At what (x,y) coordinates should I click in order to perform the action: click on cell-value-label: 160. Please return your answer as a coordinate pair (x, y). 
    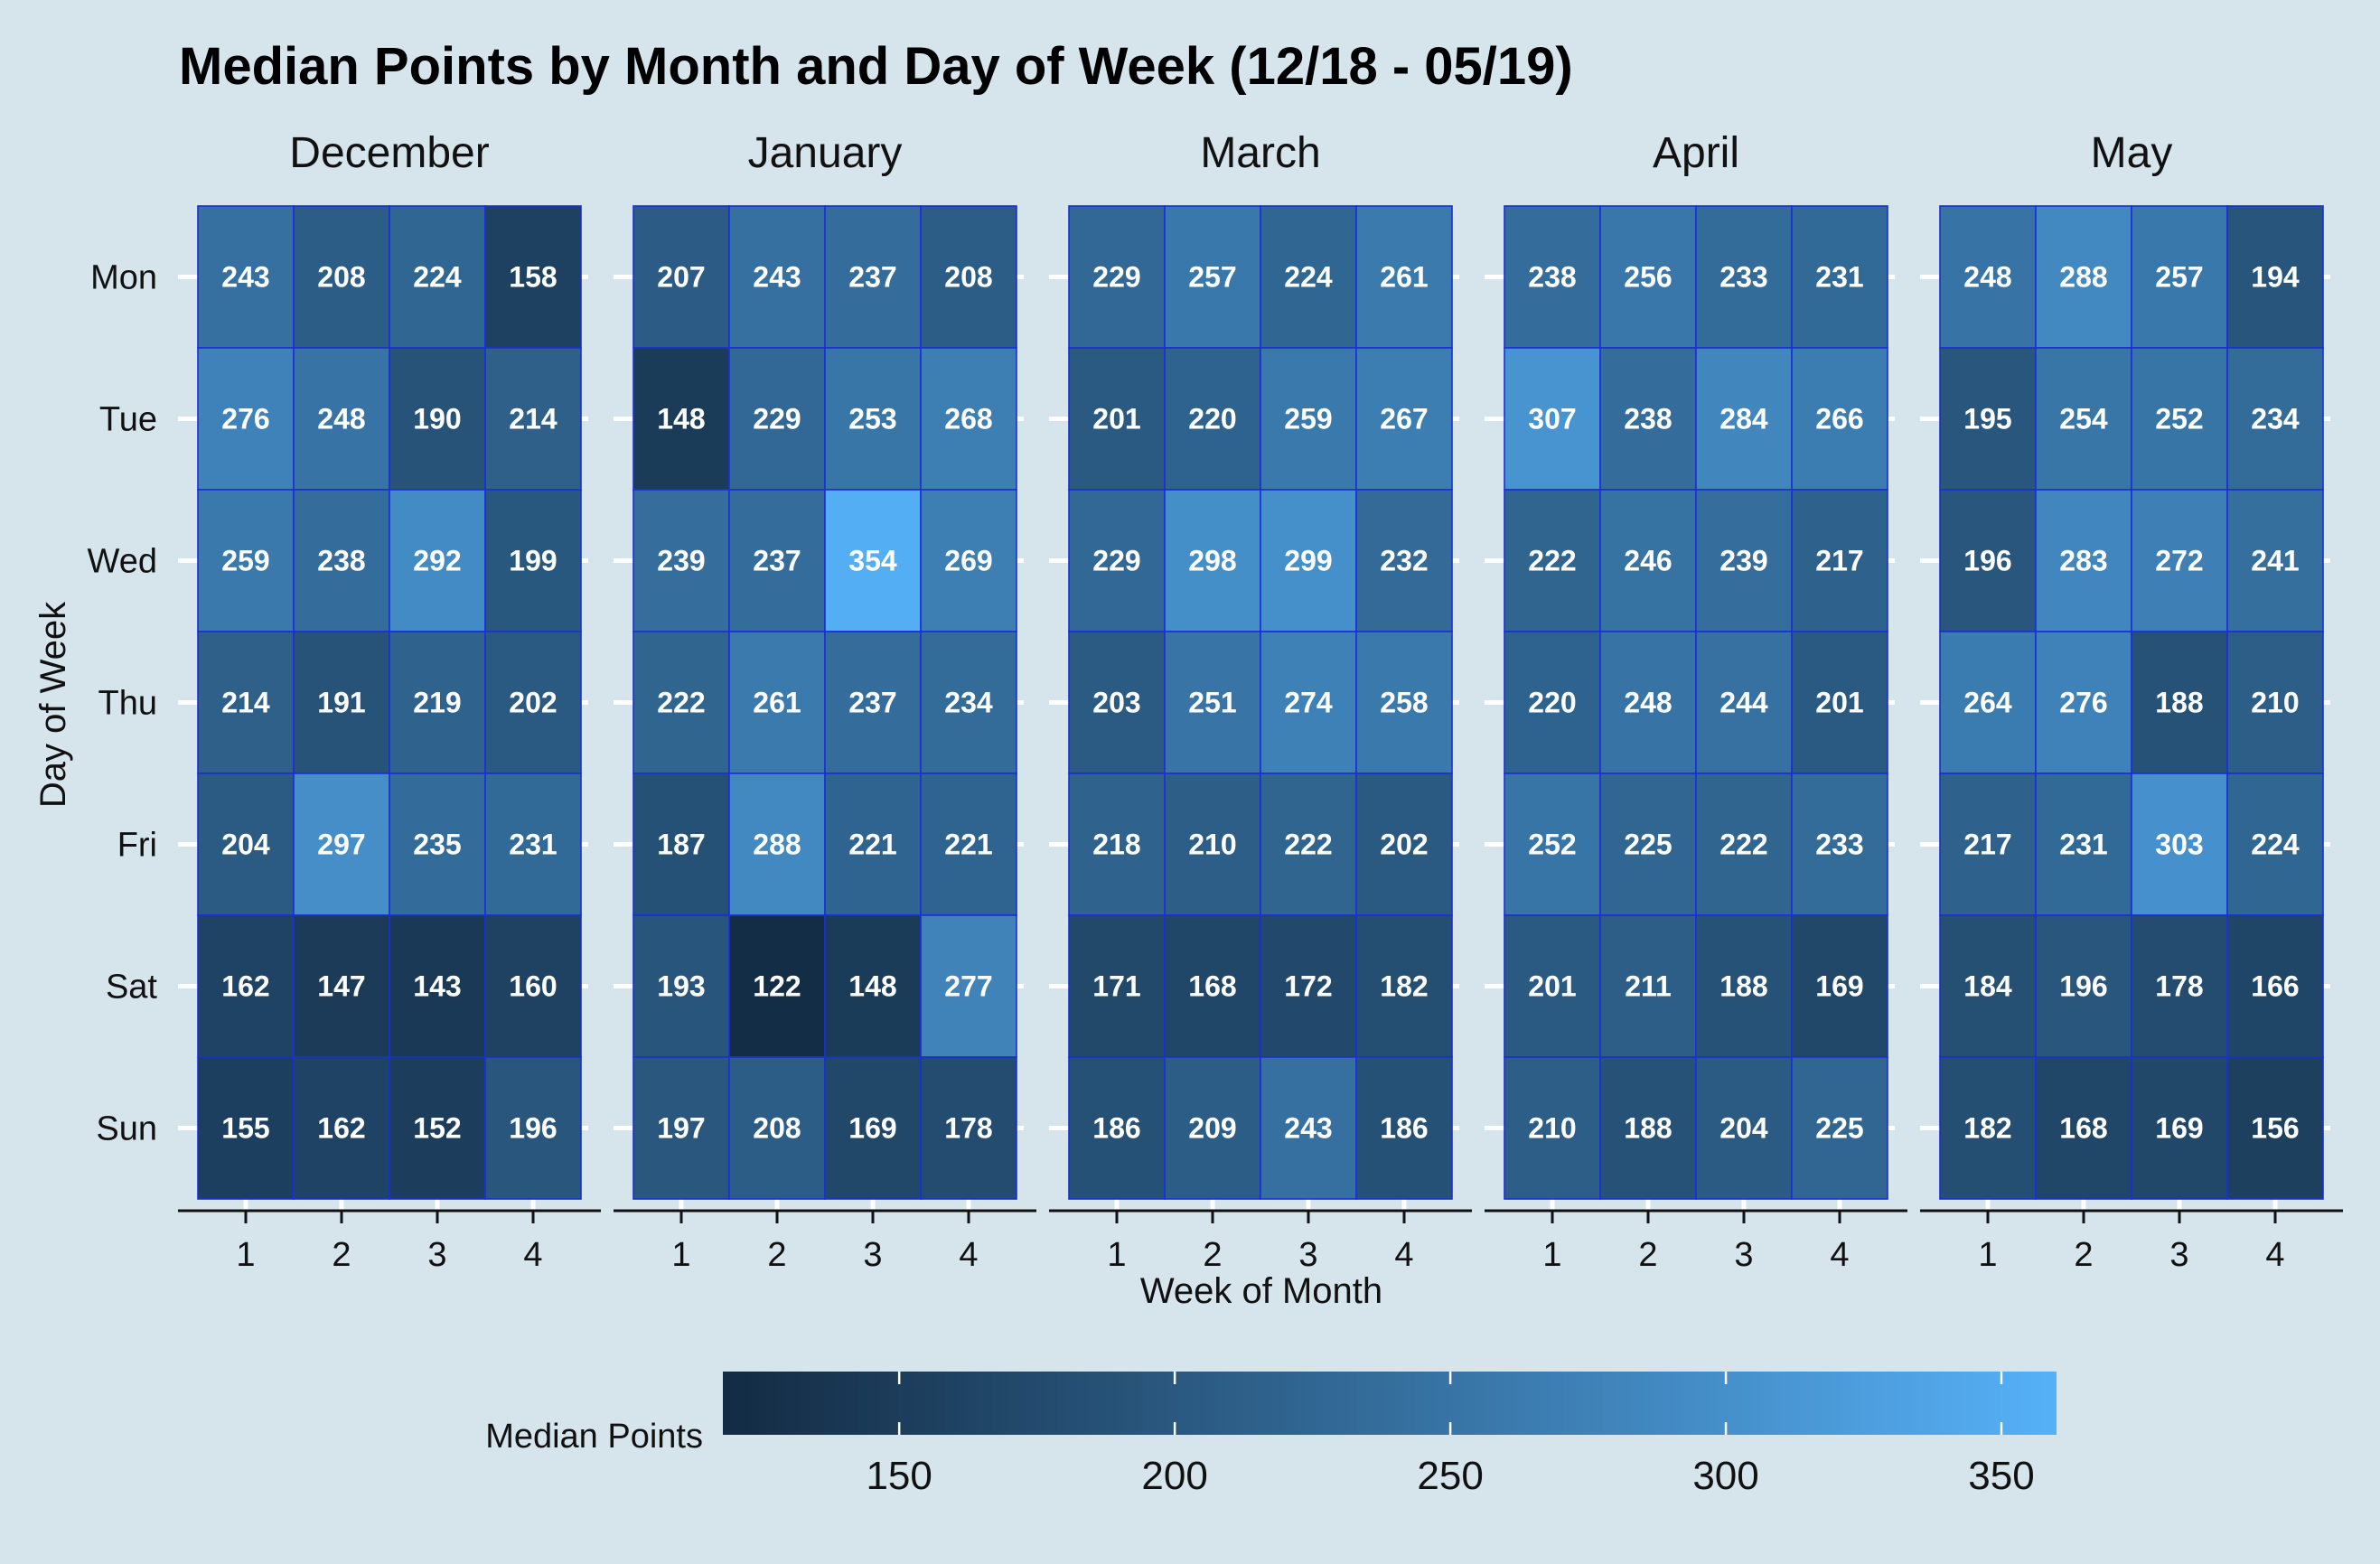
    Looking at the image, I should click on (533, 986).